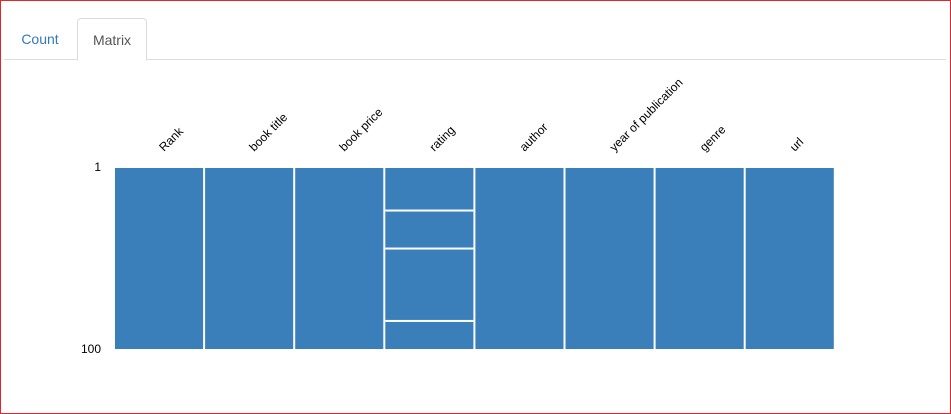  What do you see at coordinates (97, 167) in the screenshot?
I see `row-label: 1` at bounding box center [97, 167].